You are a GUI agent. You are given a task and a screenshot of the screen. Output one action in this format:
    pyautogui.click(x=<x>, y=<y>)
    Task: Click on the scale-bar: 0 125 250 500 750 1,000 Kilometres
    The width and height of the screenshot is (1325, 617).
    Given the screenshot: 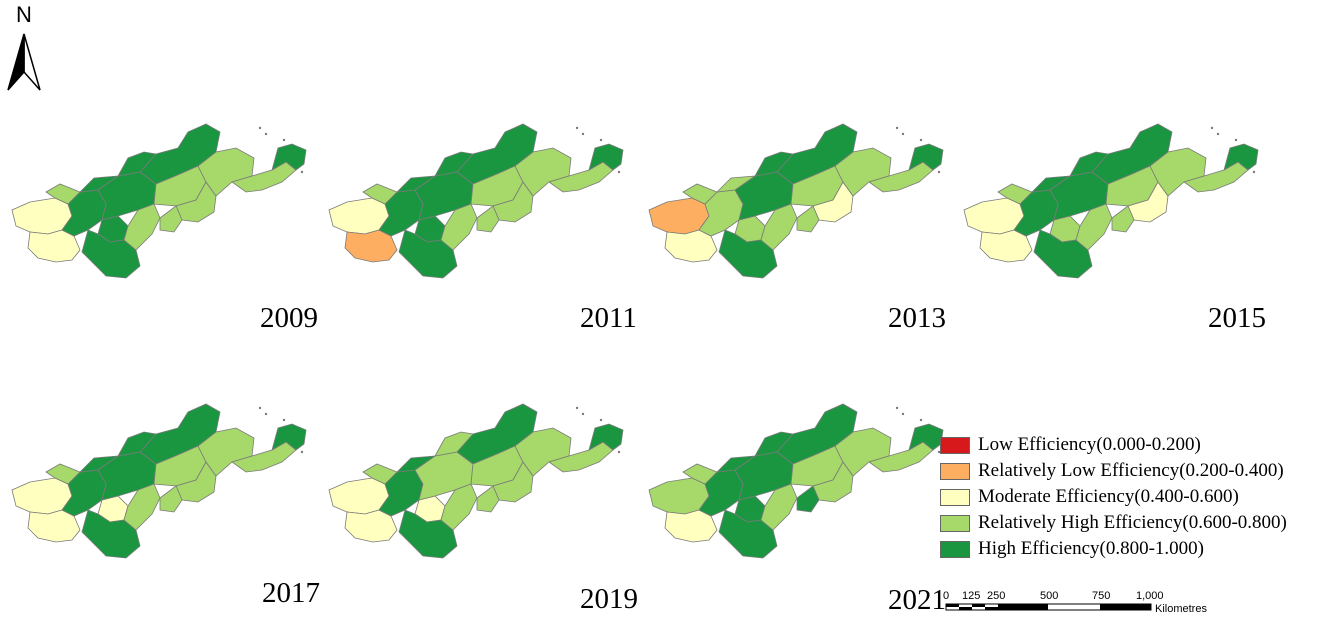 What is the action you would take?
    pyautogui.click(x=1075, y=602)
    